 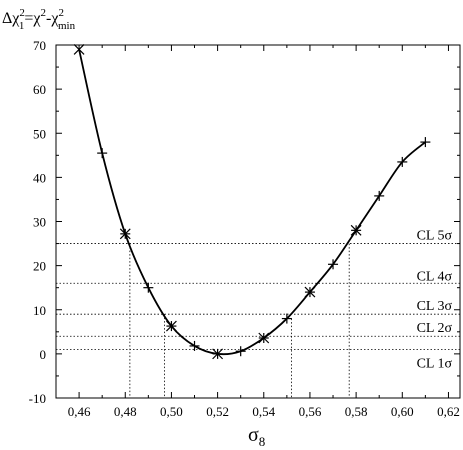 I want to click on x-axis-label: σ8, so click(x=256, y=436).